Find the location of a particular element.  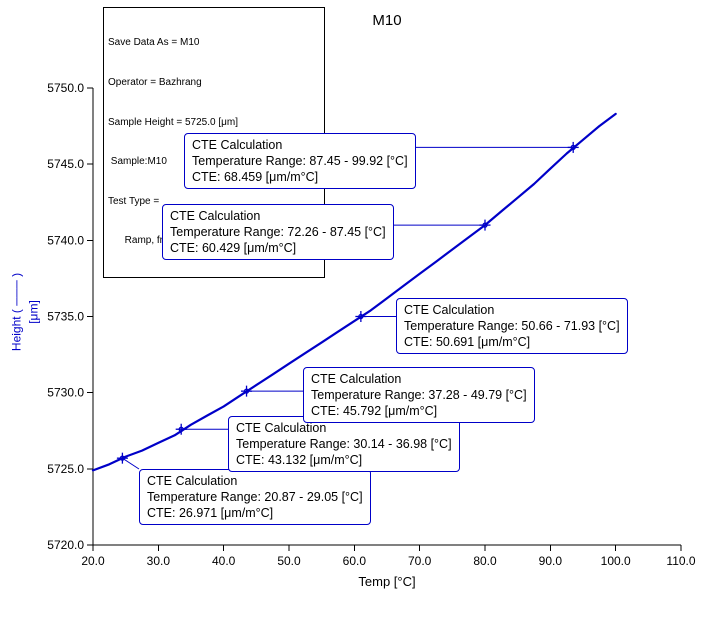

annotation-leader-line is located at coordinates (131, 463).